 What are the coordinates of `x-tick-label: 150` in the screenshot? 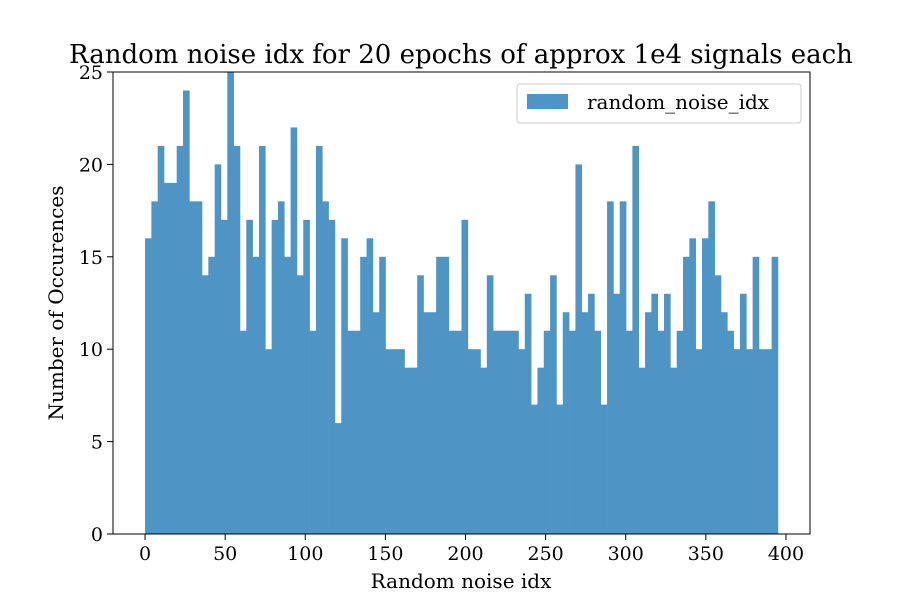 It's located at (385, 554).